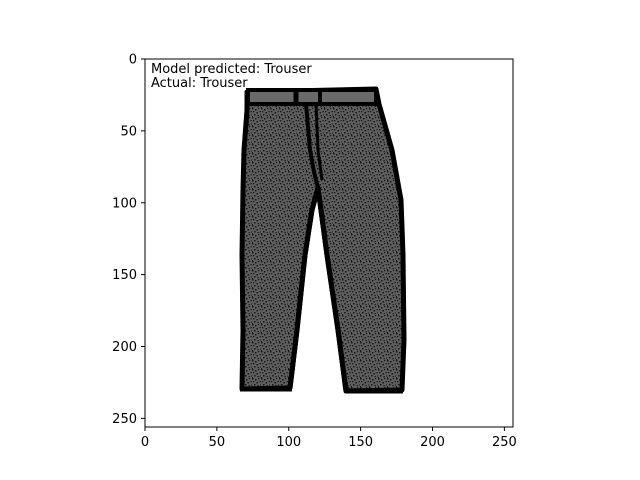 The image size is (640, 480). What do you see at coordinates (199, 83) in the screenshot?
I see `actual-label: Actual: Trouser` at bounding box center [199, 83].